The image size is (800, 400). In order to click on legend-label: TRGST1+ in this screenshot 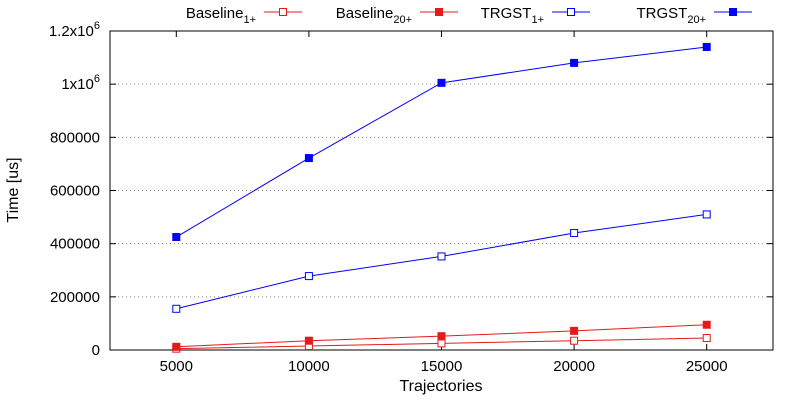, I will do `click(512, 15)`.